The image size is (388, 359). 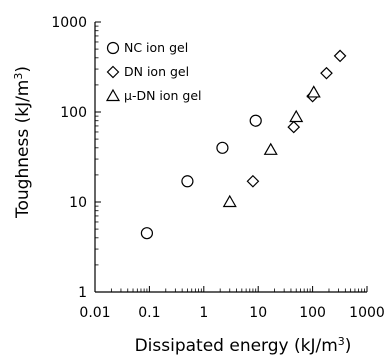 I want to click on x-tick-label: 10, so click(x=258, y=313).